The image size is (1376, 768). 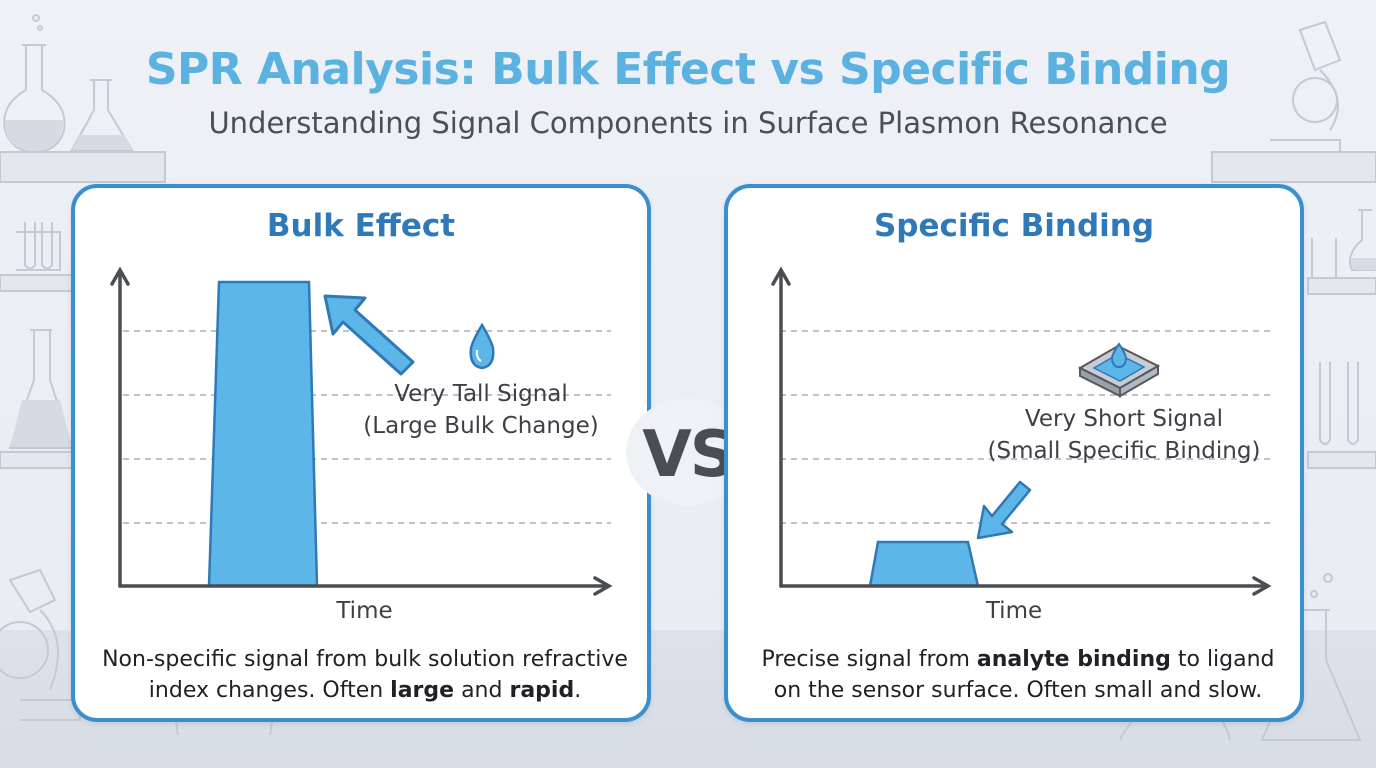 What do you see at coordinates (1124, 419) in the screenshot?
I see `specific-annotation-line1: Very Short Signal` at bounding box center [1124, 419].